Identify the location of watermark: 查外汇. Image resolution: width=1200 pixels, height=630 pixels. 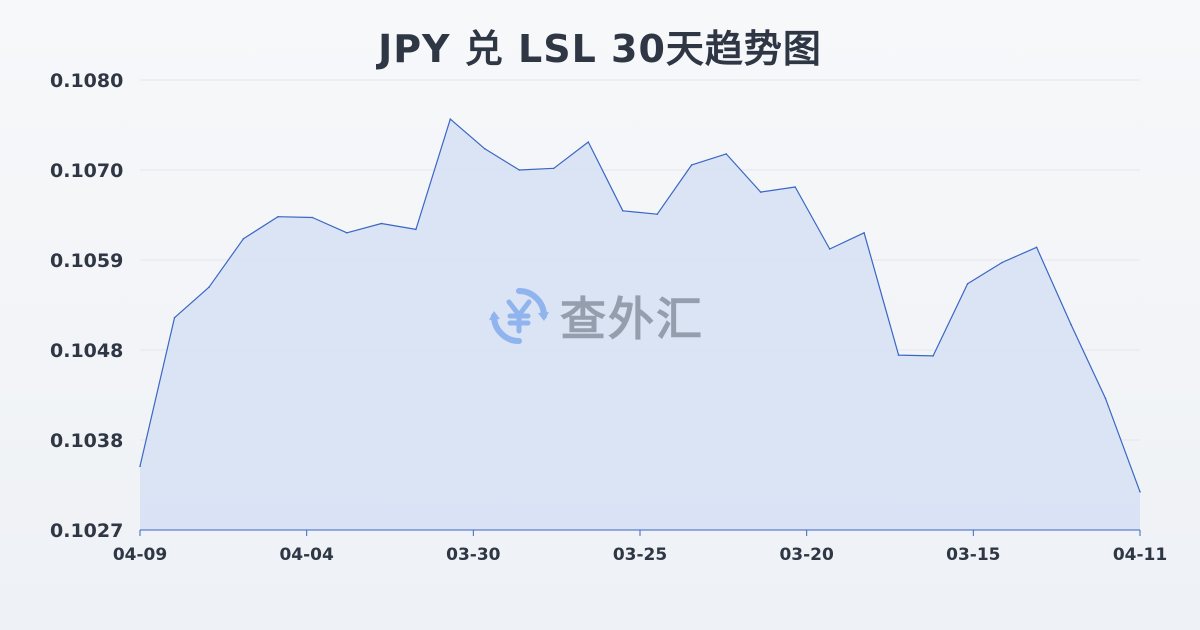
(596, 316).